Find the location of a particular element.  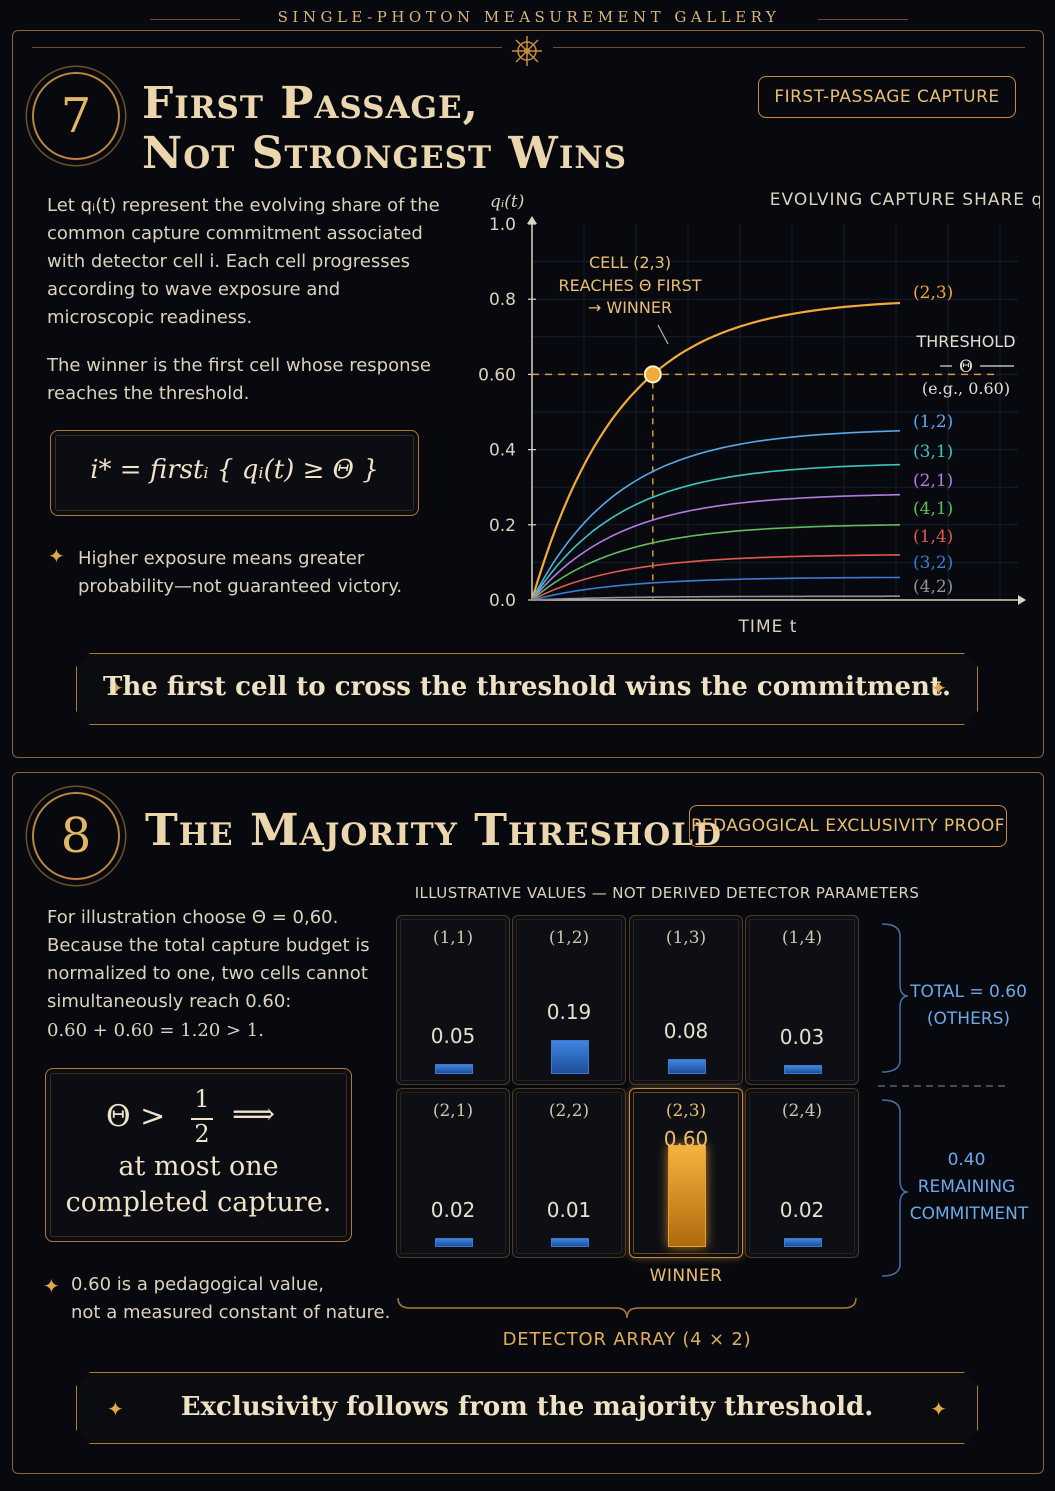

series-label: (3,2) is located at coordinates (933, 563).